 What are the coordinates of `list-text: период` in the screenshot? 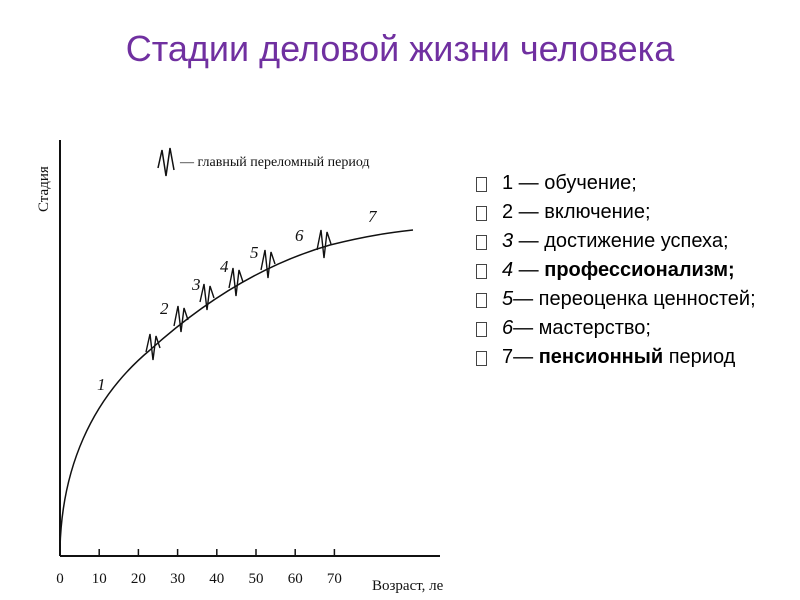 It's located at (699, 357).